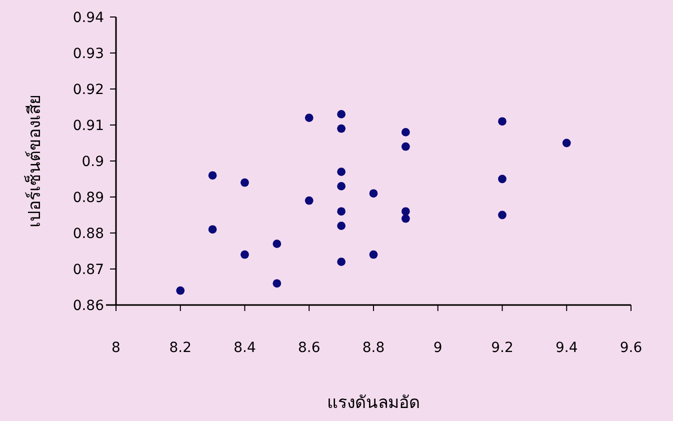  Describe the element at coordinates (88, 126) in the screenshot. I see `y-tick-label: 0.91` at that location.